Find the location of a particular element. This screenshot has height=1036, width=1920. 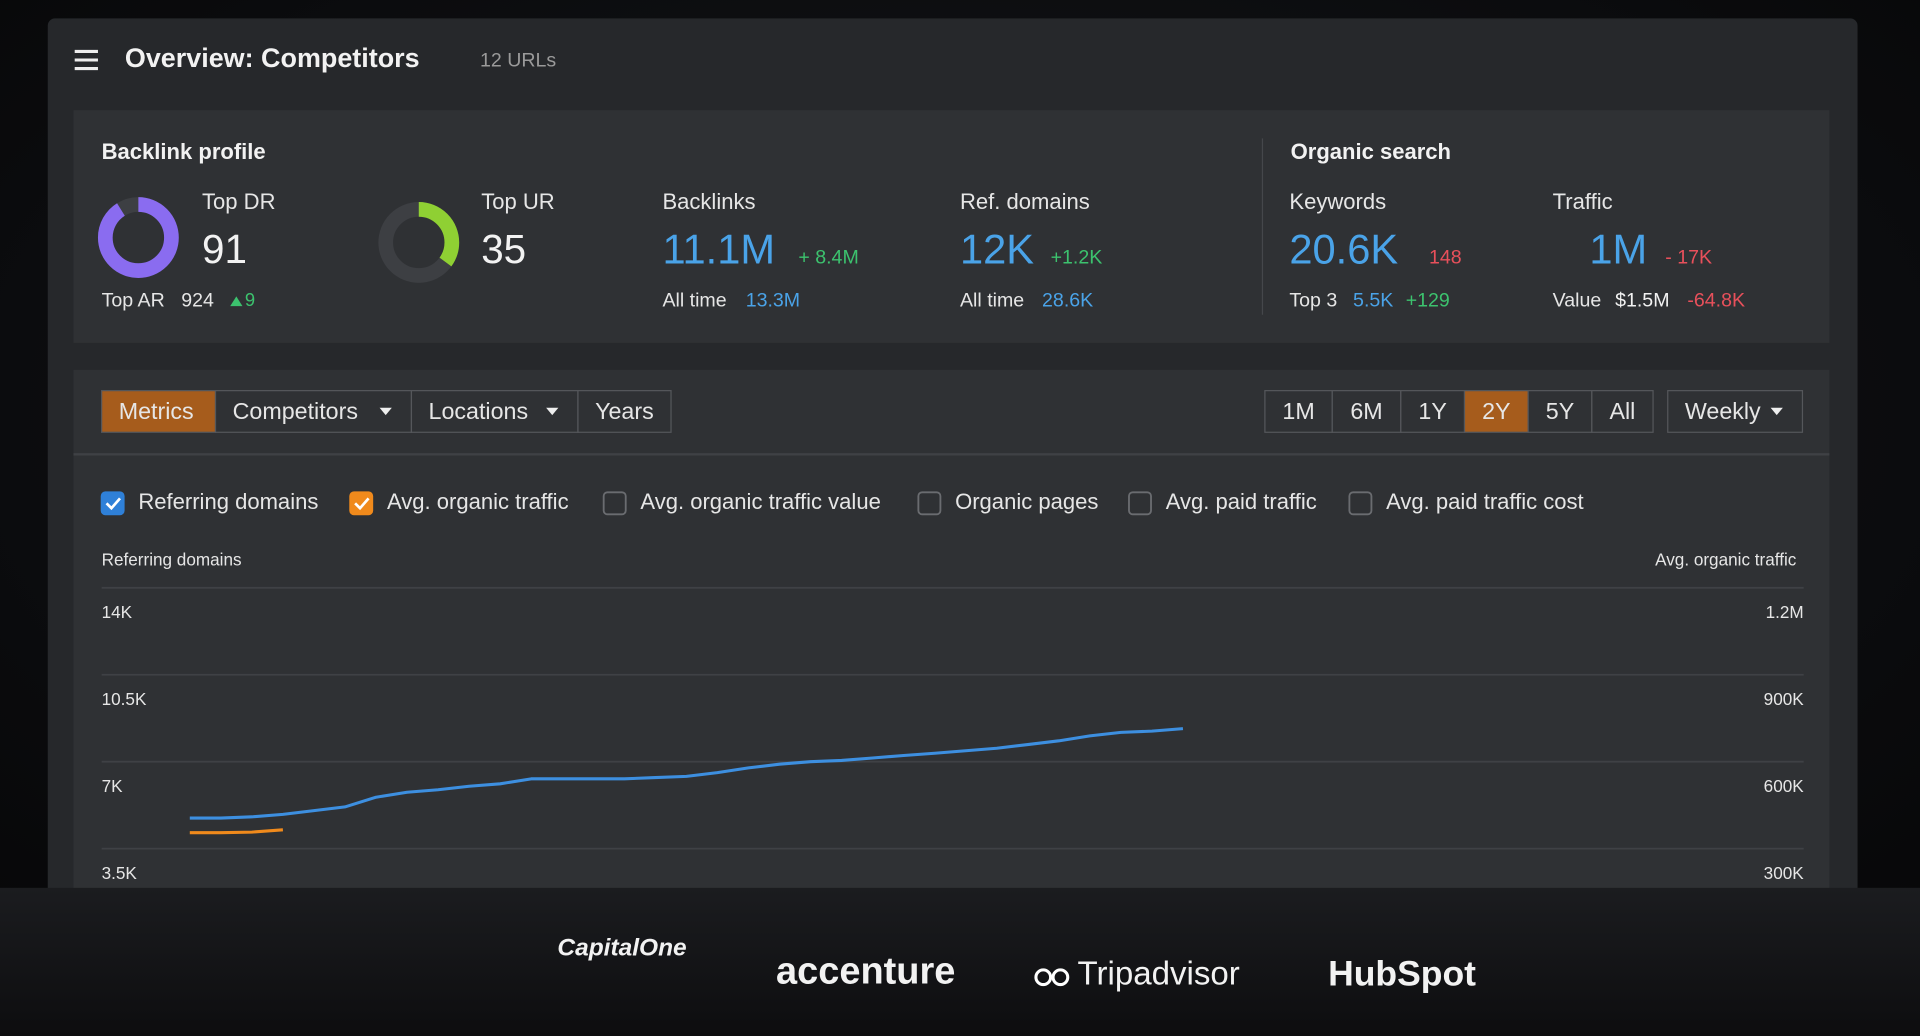

checkbox-label: Organic pages is located at coordinates (1026, 501).